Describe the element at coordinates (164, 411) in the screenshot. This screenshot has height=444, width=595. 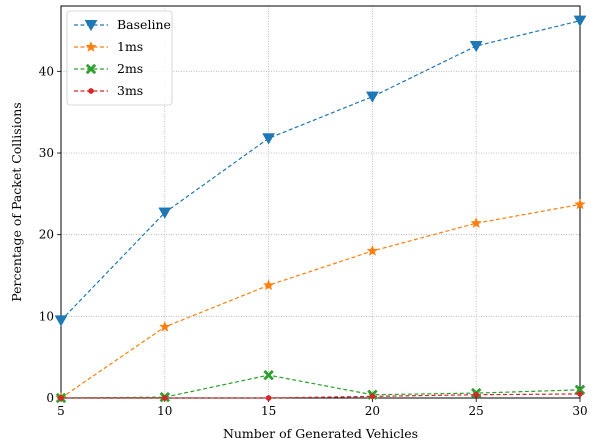
I see `x-tick-label: 10` at that location.